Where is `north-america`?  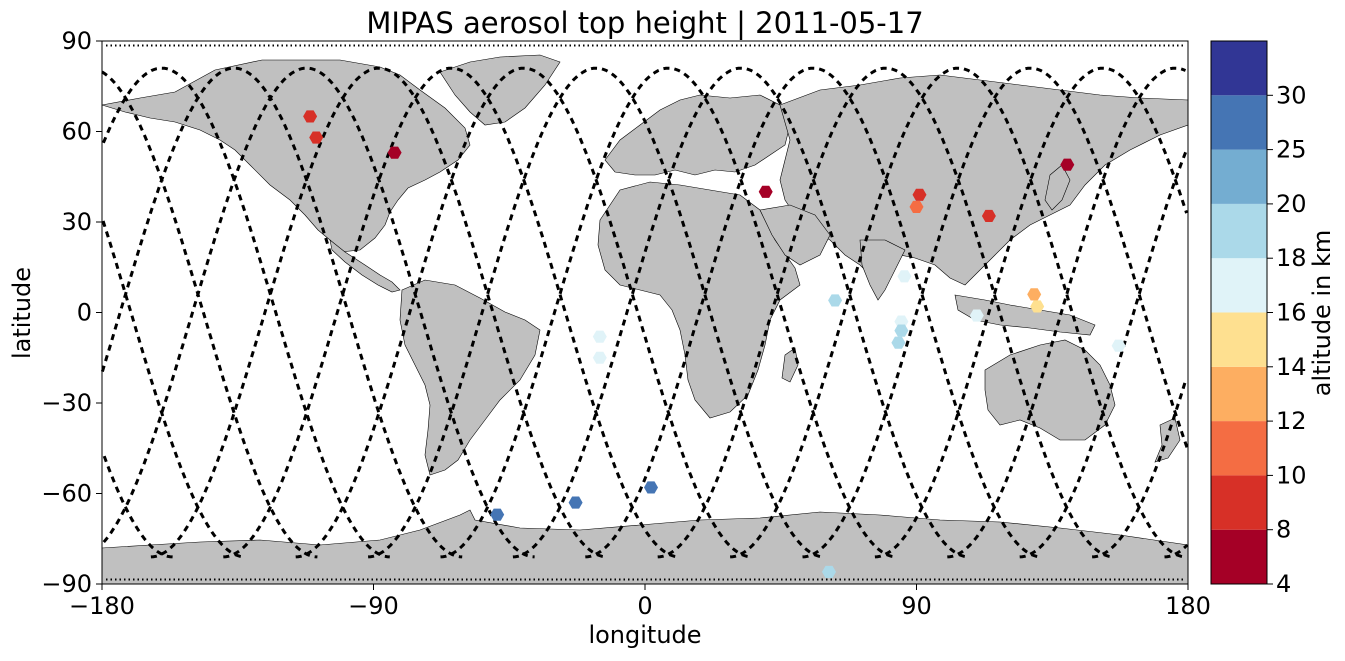
north-america is located at coordinates (286, 156).